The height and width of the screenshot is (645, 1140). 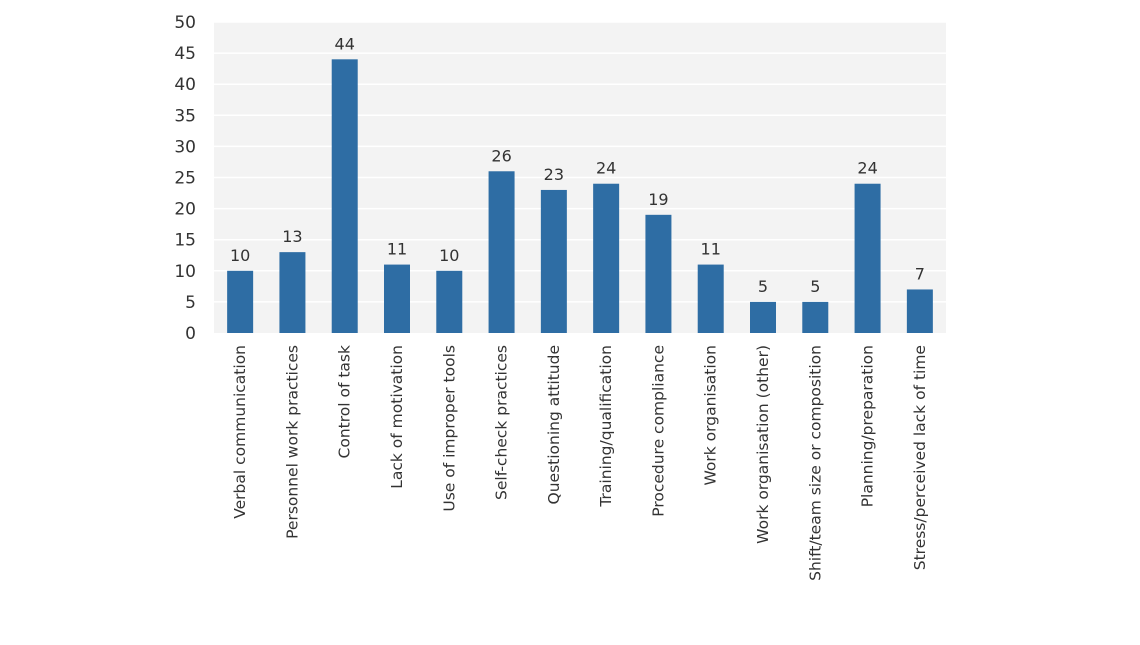 What do you see at coordinates (185, 147) in the screenshot?
I see `y-tick-label: 30` at bounding box center [185, 147].